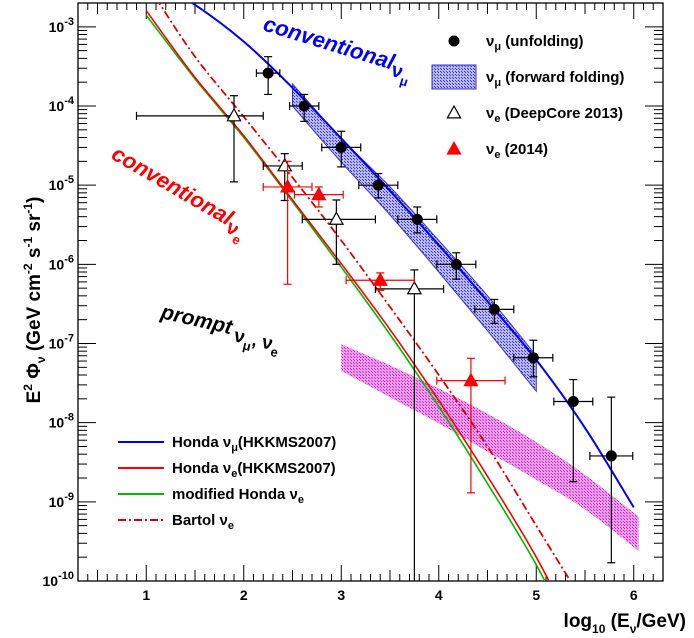 The height and width of the screenshot is (638, 694). What do you see at coordinates (254, 470) in the screenshot?
I see `legend-bottom-label: Honda νe(HKKMS2007)` at bounding box center [254, 470].